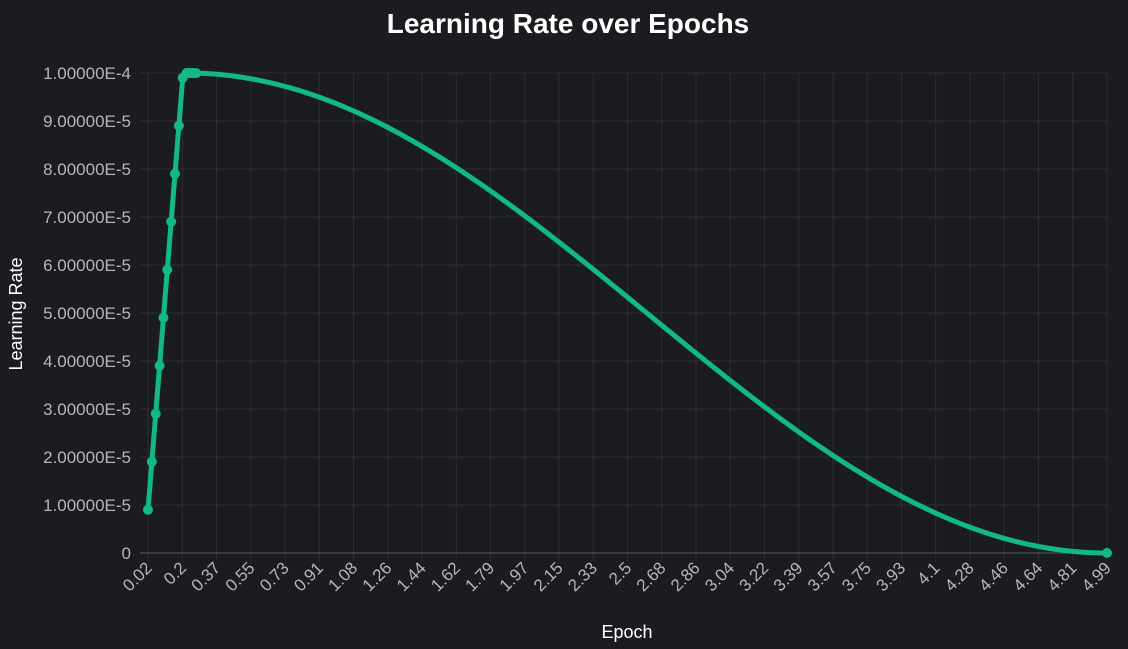 This screenshot has height=649, width=1128. What do you see at coordinates (377, 576) in the screenshot?
I see `x-tick-label: 1.26` at bounding box center [377, 576].